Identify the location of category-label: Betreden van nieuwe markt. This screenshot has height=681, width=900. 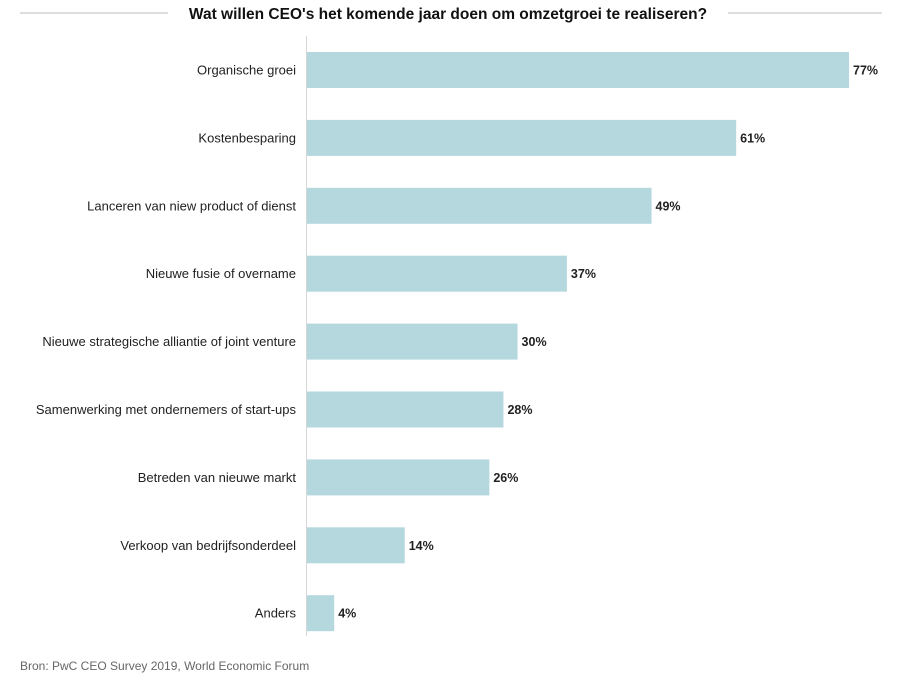
(217, 477).